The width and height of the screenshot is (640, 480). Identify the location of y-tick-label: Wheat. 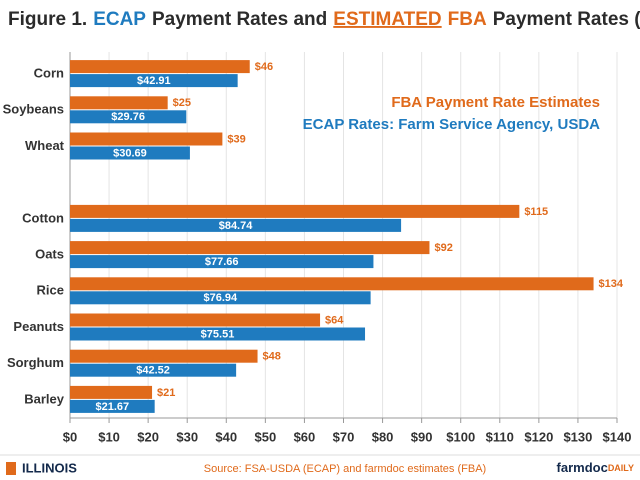
(45, 145).